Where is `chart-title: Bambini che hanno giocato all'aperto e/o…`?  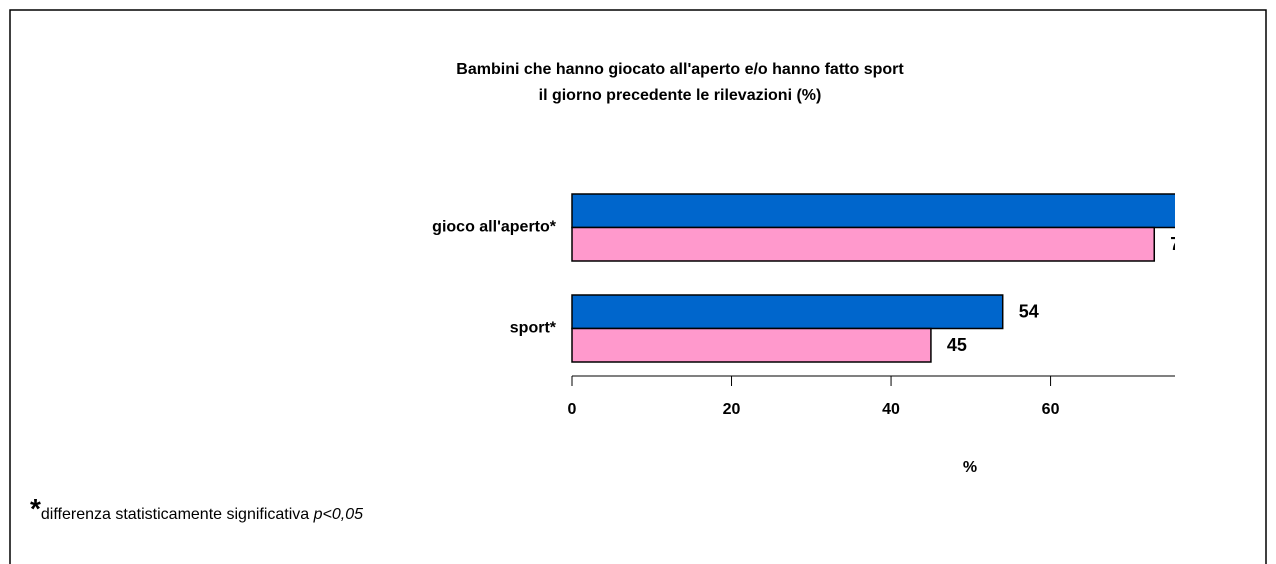 chart-title: Bambini che hanno giocato all'aperto e/o… is located at coordinates (680, 69).